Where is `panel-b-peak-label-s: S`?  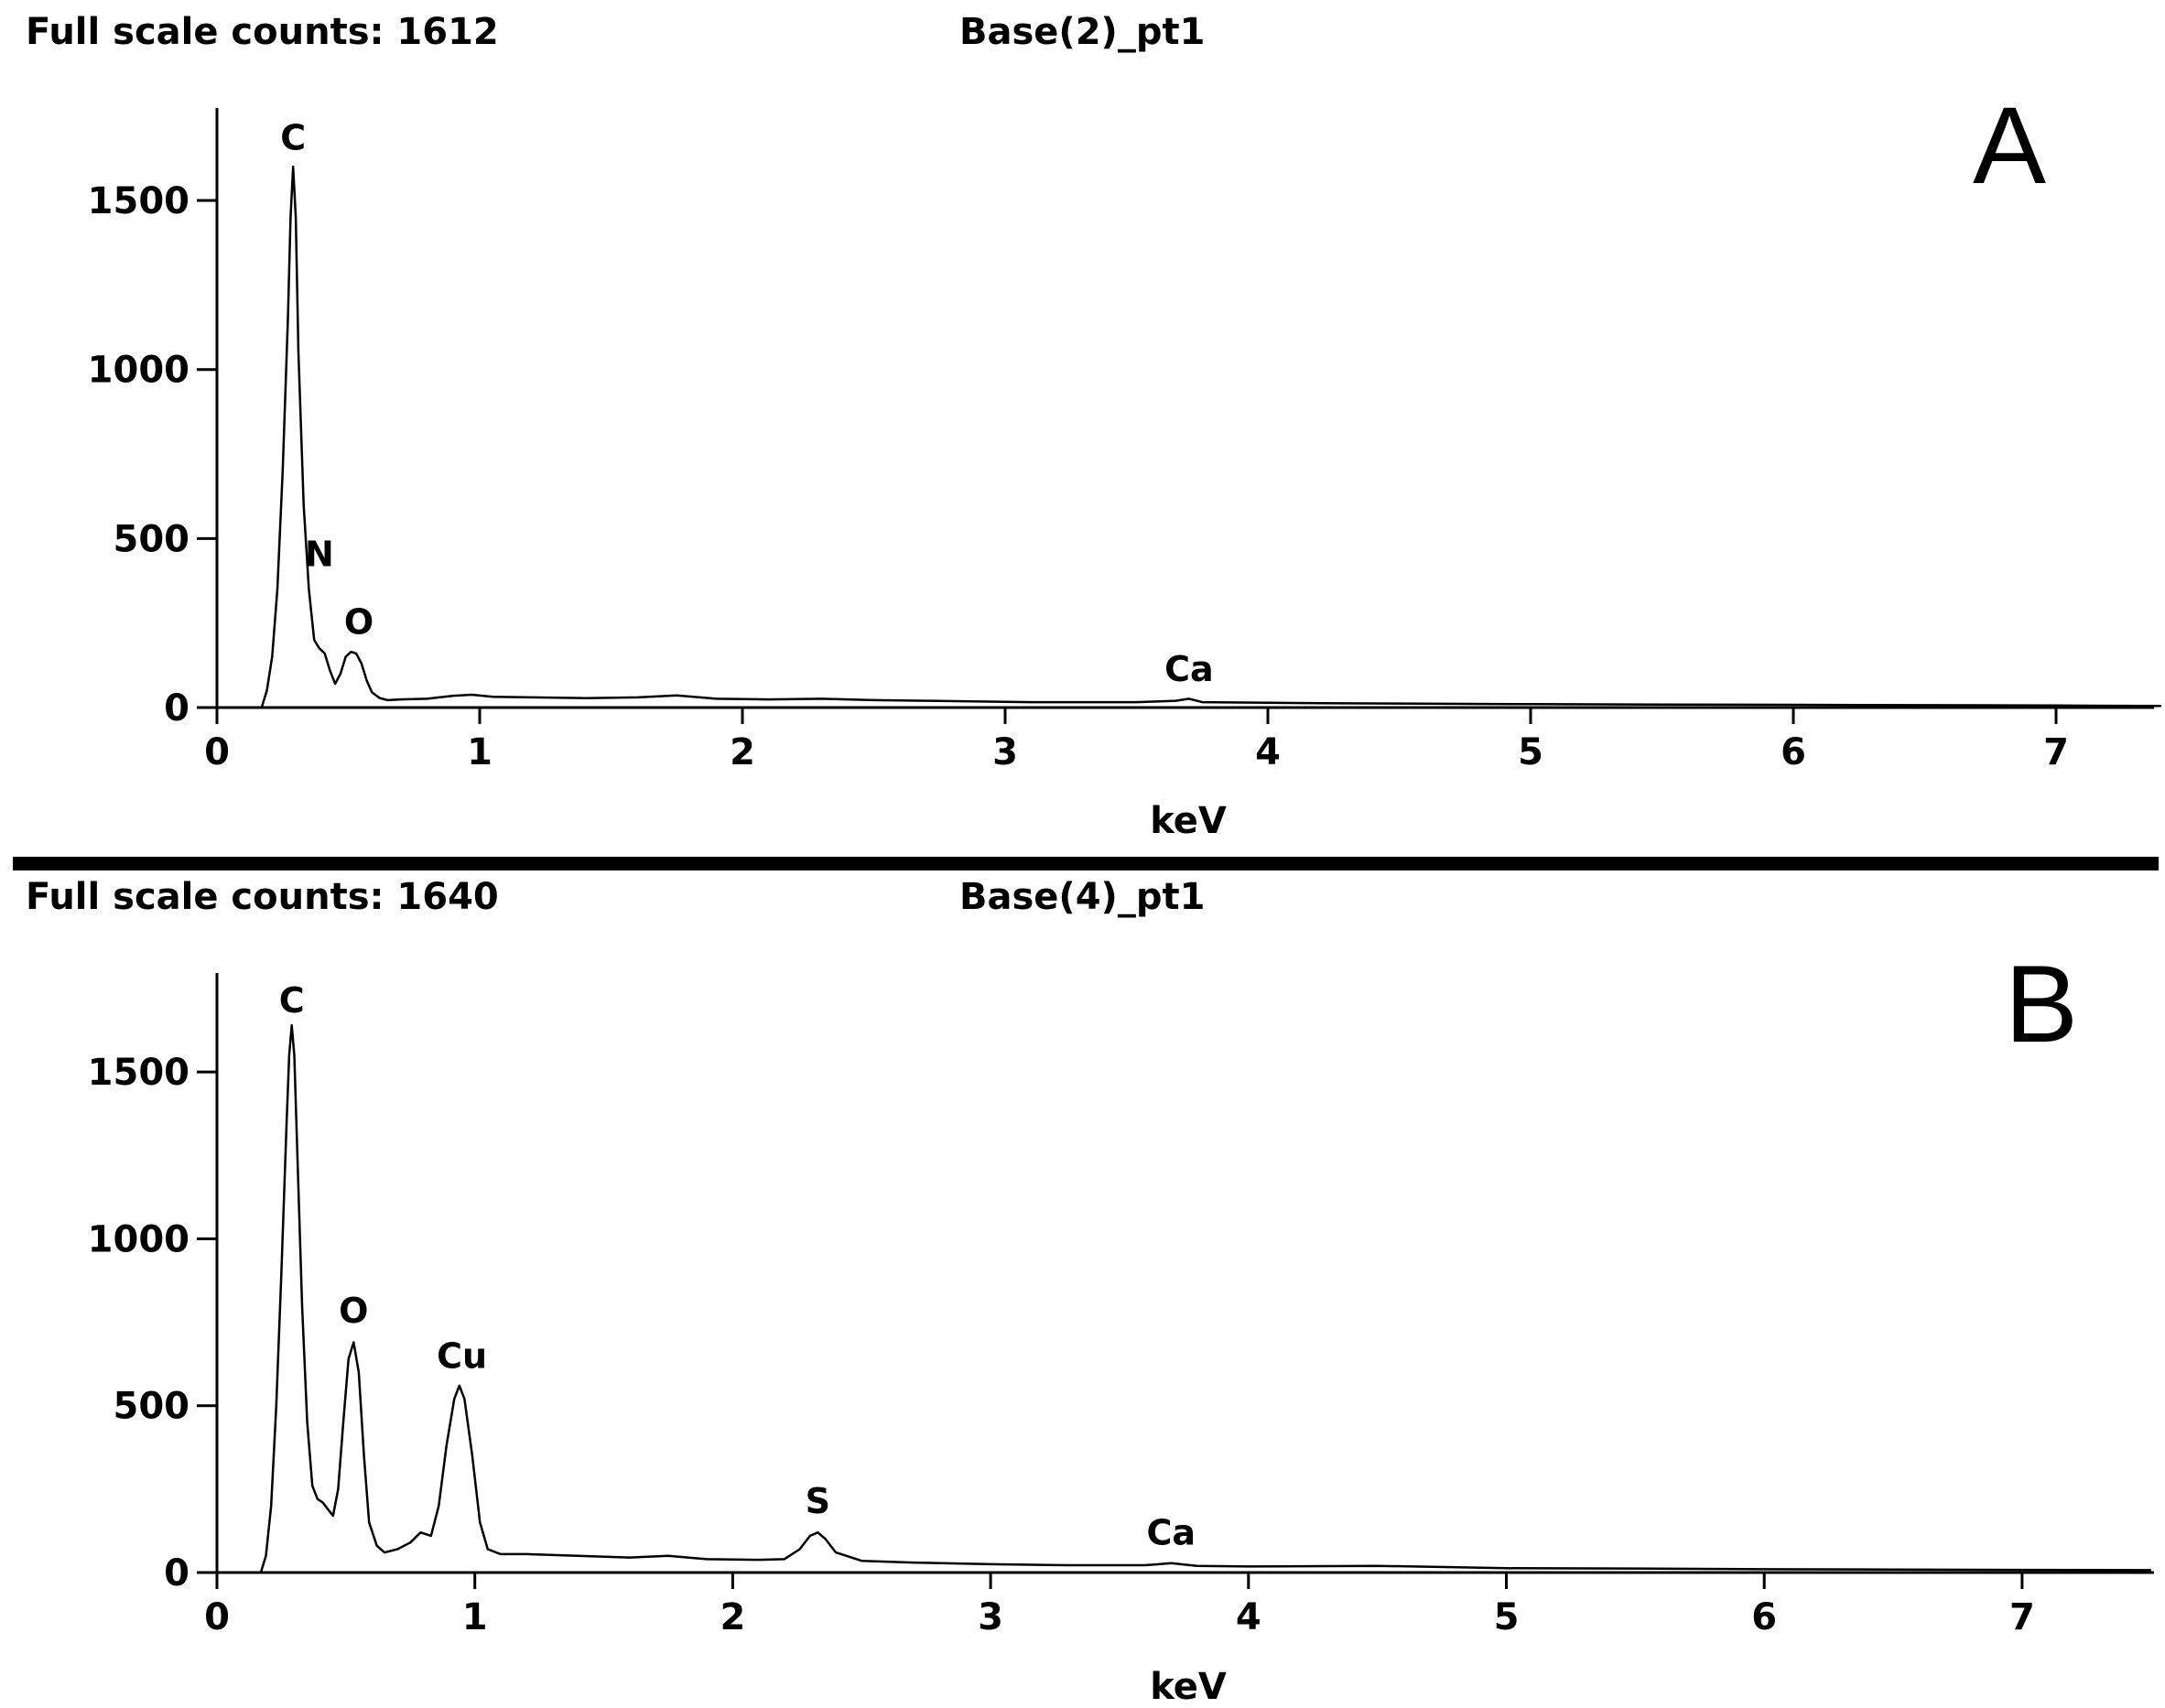
panel-b-peak-label-s: S is located at coordinates (818, 1501).